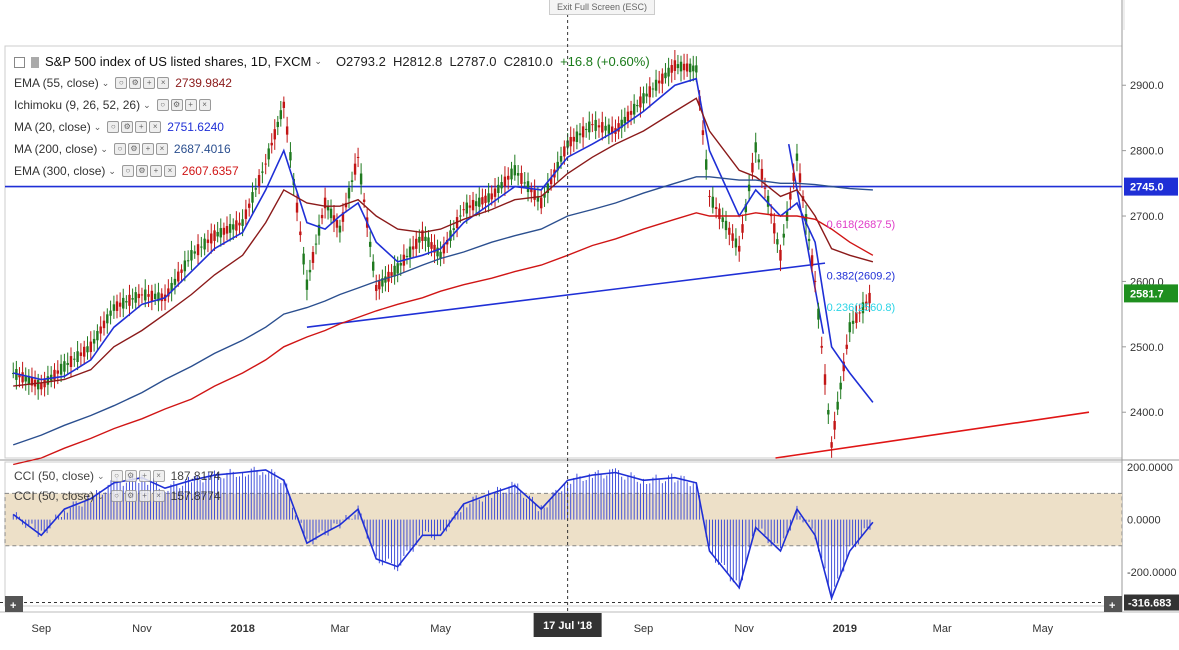  I want to click on indicator-row: MA (200, close) ⌄ ○ ⚙ + × 2687.4016, so click(332, 149).